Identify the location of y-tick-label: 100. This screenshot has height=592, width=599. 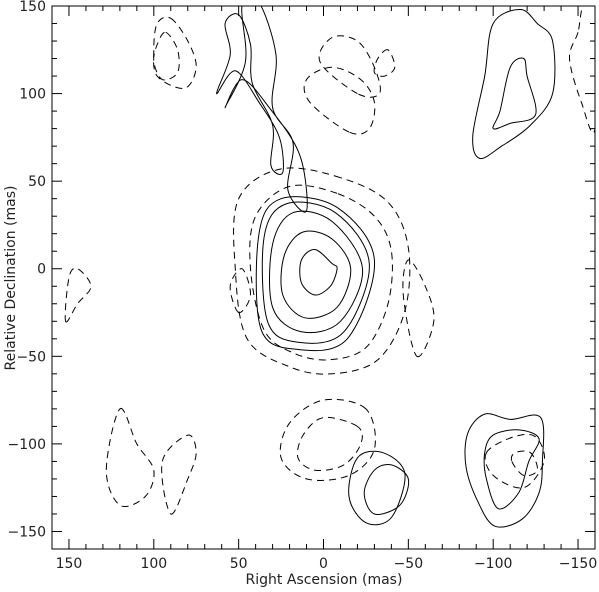
(32, 95).